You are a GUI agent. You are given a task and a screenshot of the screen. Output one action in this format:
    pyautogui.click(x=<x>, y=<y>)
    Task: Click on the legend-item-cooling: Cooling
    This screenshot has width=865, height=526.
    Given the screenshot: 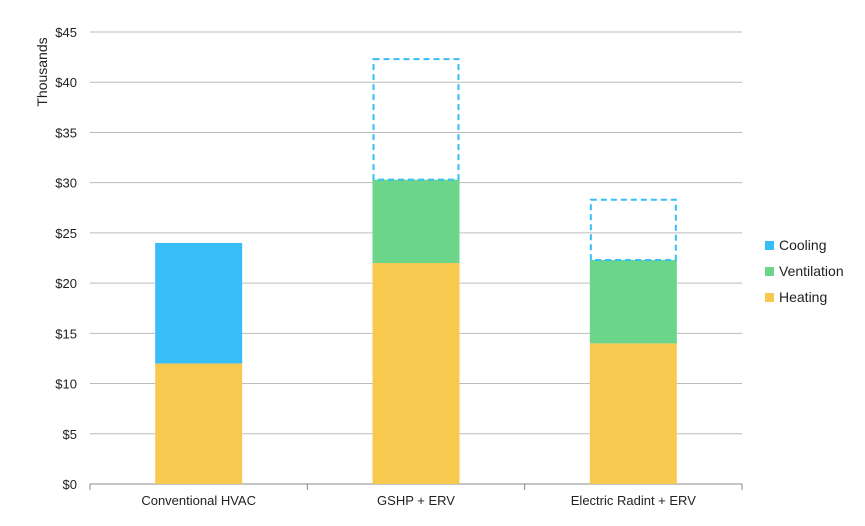 What is the action you would take?
    pyautogui.click(x=812, y=245)
    